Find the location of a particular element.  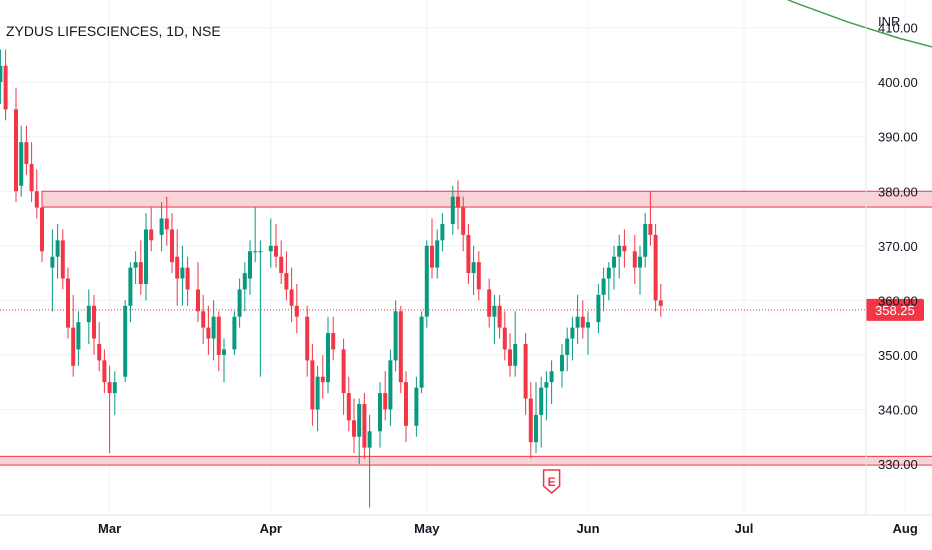

price-tick-label: 390.00 is located at coordinates (898, 137).